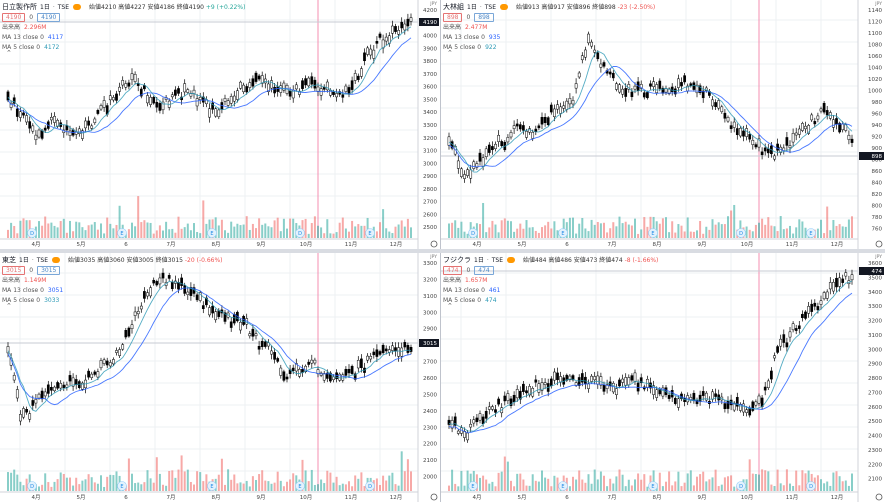  Describe the element at coordinates (24, 280) in the screenshot. I see `volume-legend: 出来高 1.149M` at that location.